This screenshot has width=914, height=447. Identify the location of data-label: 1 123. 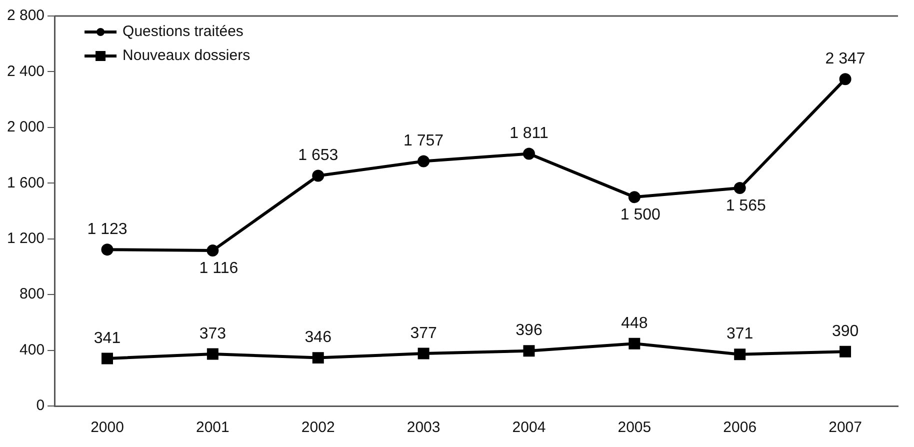
(107, 229).